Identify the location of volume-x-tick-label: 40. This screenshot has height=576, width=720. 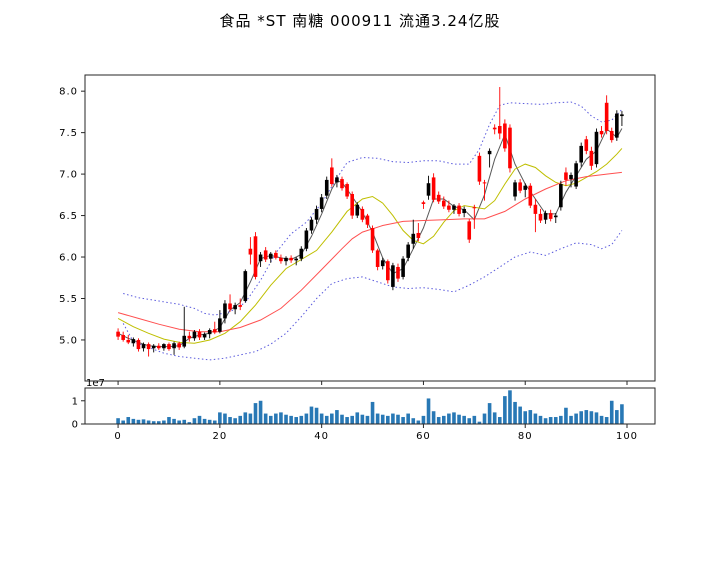
(321, 436).